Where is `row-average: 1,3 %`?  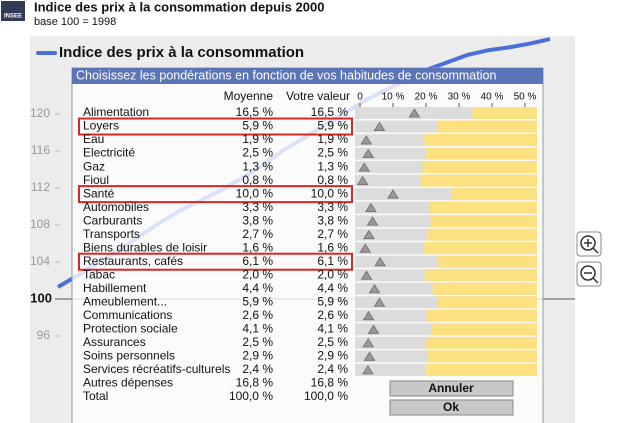 row-average: 1,3 % is located at coordinates (257, 166).